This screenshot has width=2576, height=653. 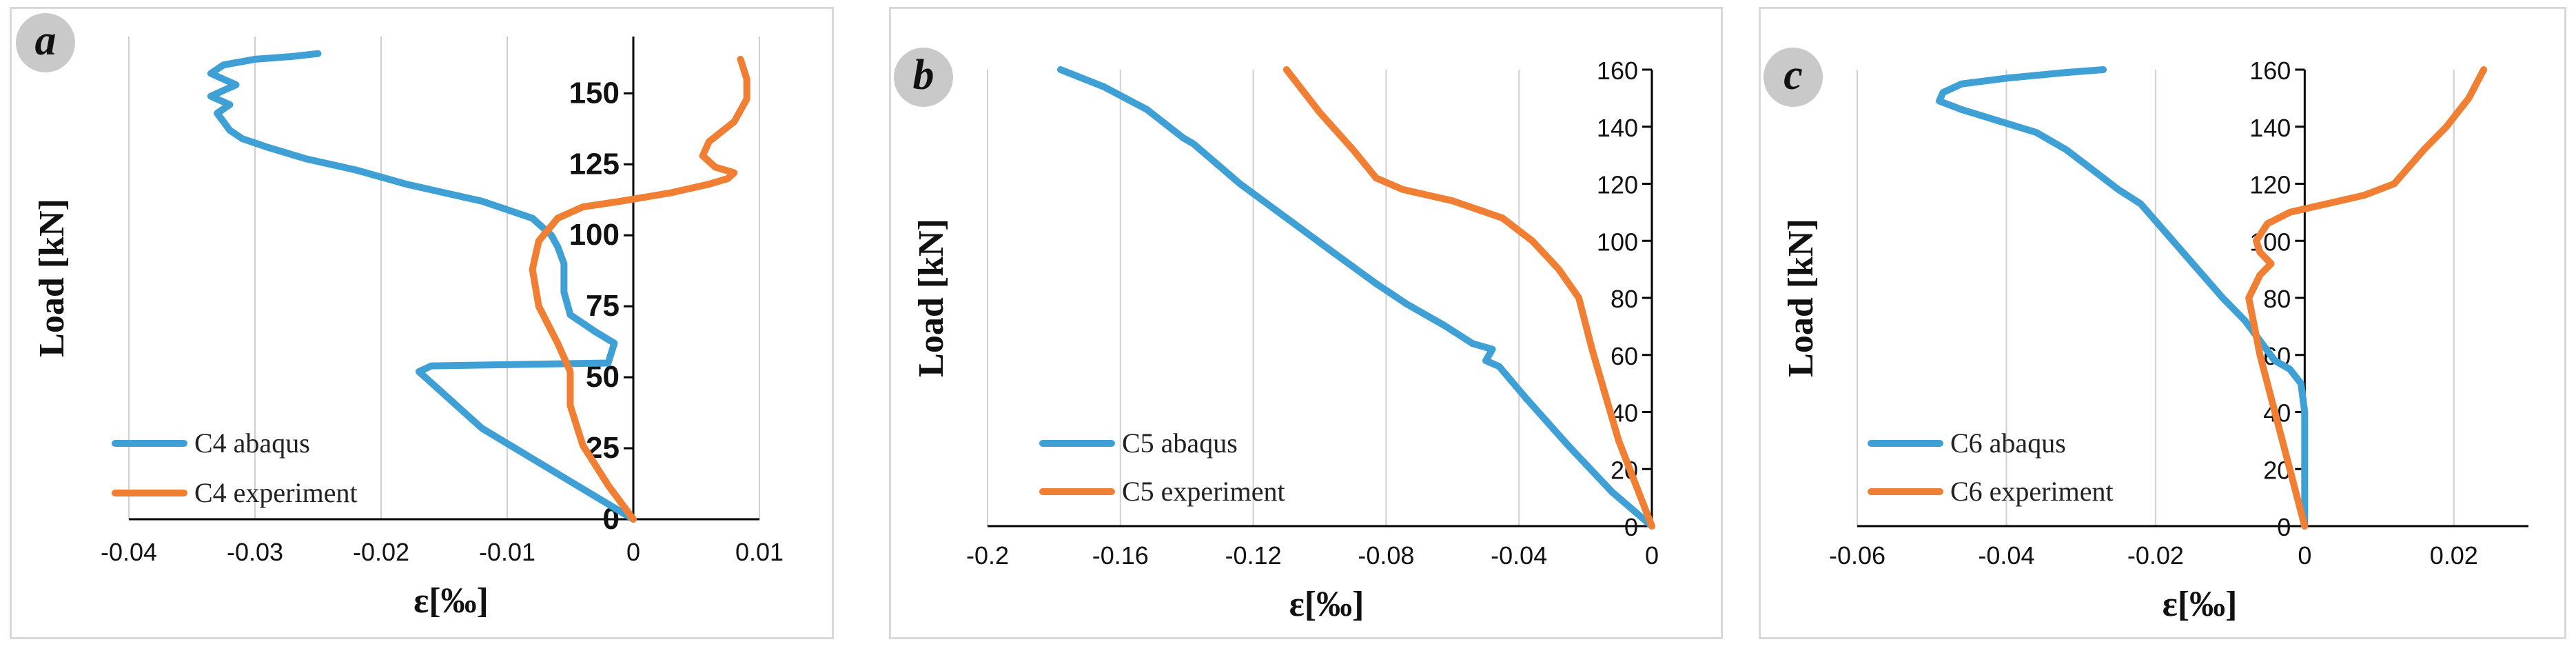 What do you see at coordinates (276, 493) in the screenshot?
I see `legend-label: C4 experiment` at bounding box center [276, 493].